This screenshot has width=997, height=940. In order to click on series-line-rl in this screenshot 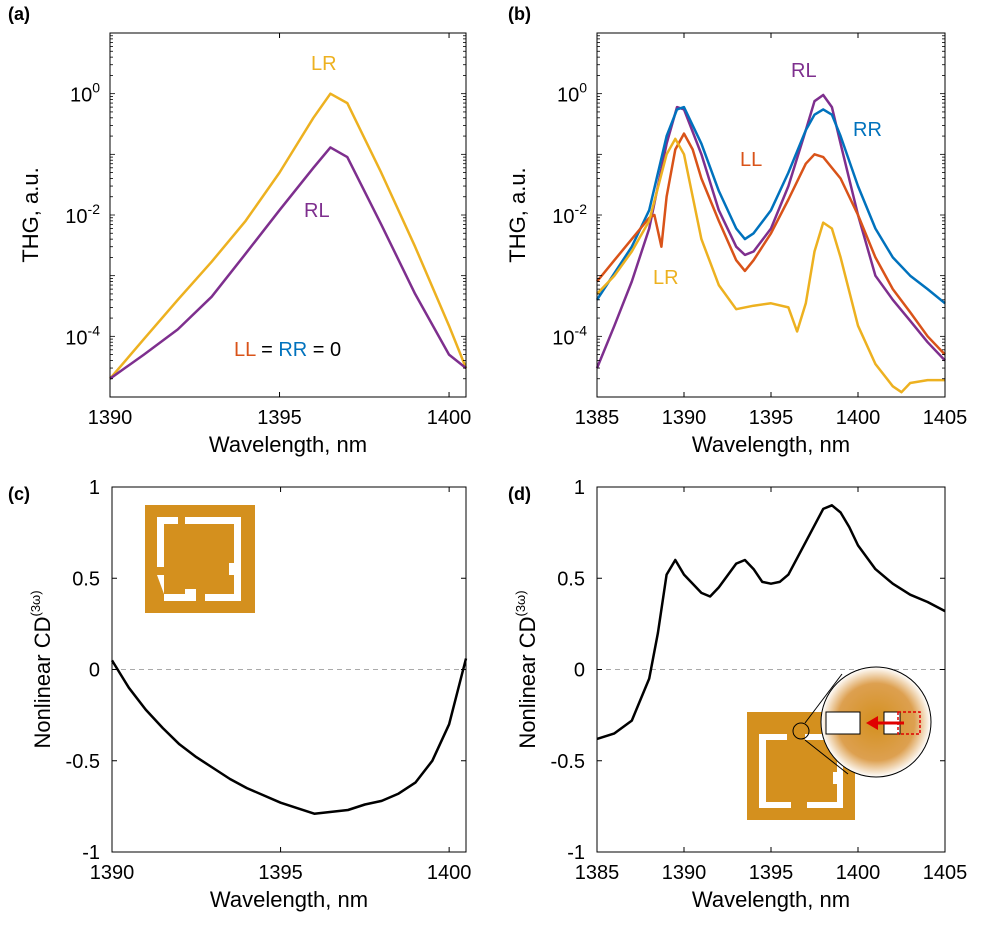, I will do `click(770, 231)`.